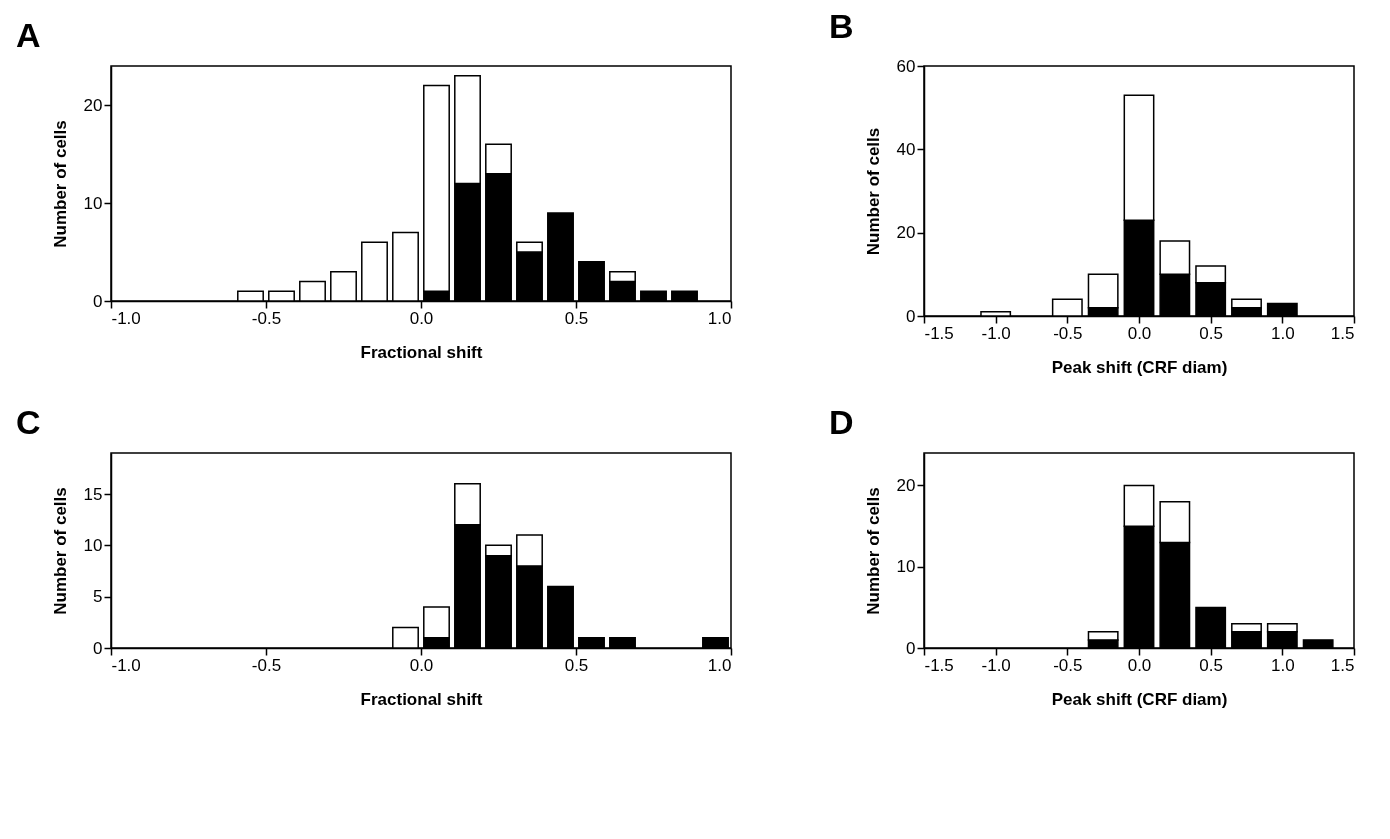  Describe the element at coordinates (906, 149) in the screenshot. I see `y-tick-label: 40` at that location.